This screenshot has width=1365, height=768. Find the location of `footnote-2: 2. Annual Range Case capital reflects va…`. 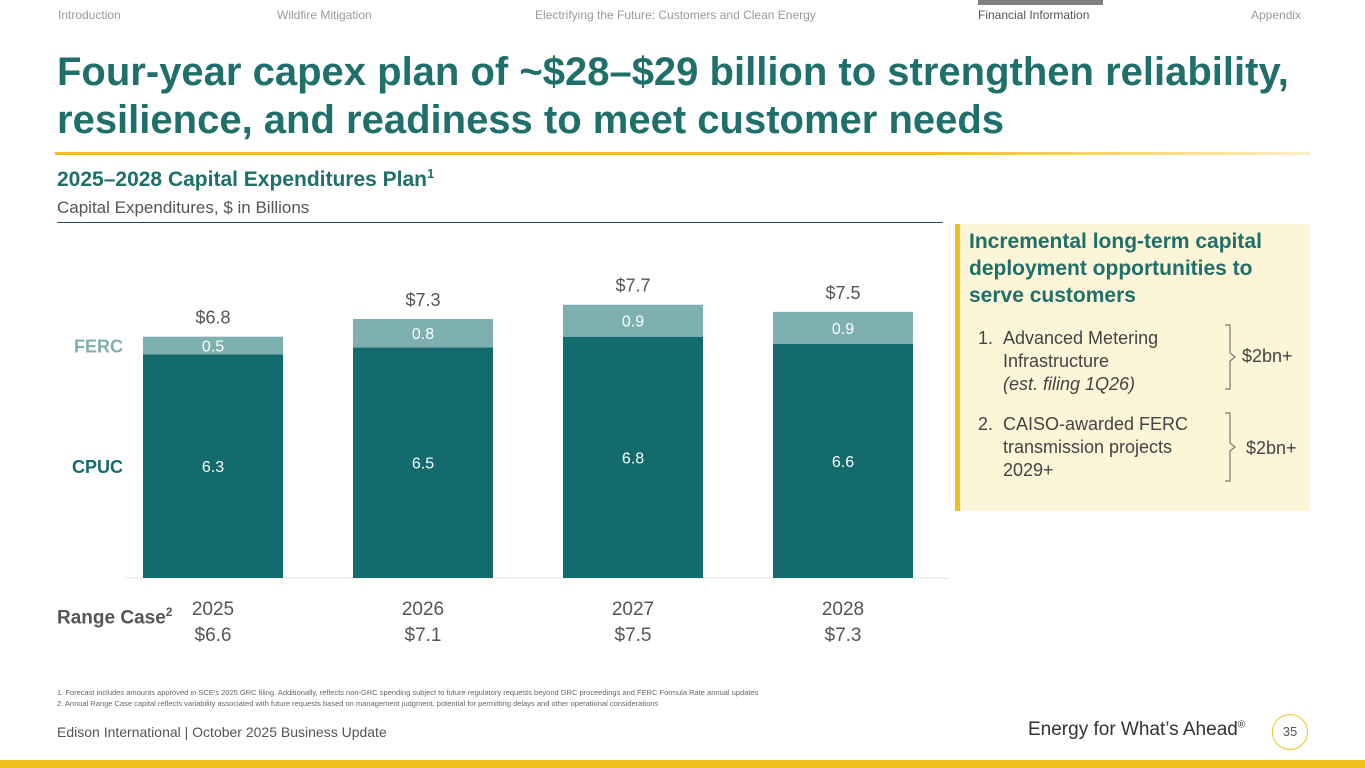

footnote-2: 2. Annual Range Case capital reflects va… is located at coordinates (358, 703).